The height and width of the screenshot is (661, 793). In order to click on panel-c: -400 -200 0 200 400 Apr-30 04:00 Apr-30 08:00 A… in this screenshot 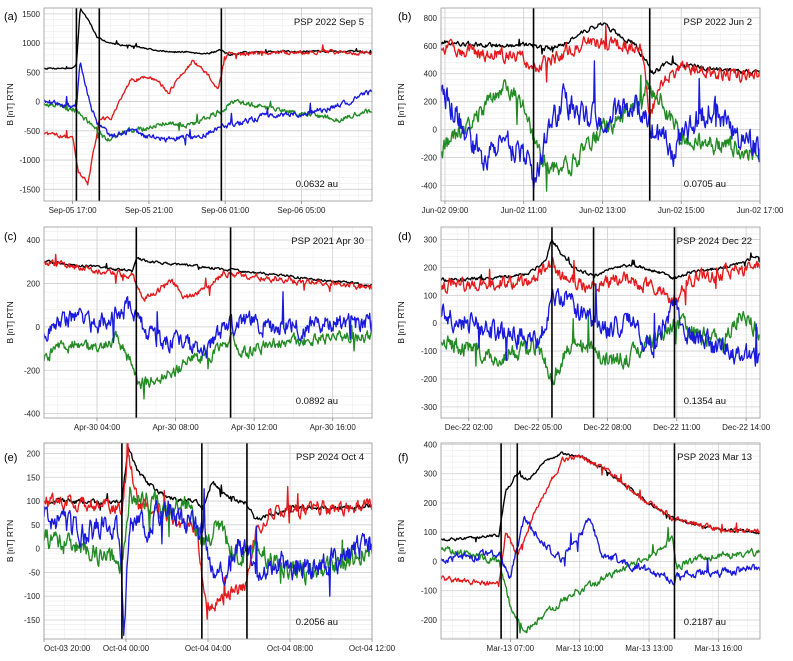, I will do `click(188, 329)`.